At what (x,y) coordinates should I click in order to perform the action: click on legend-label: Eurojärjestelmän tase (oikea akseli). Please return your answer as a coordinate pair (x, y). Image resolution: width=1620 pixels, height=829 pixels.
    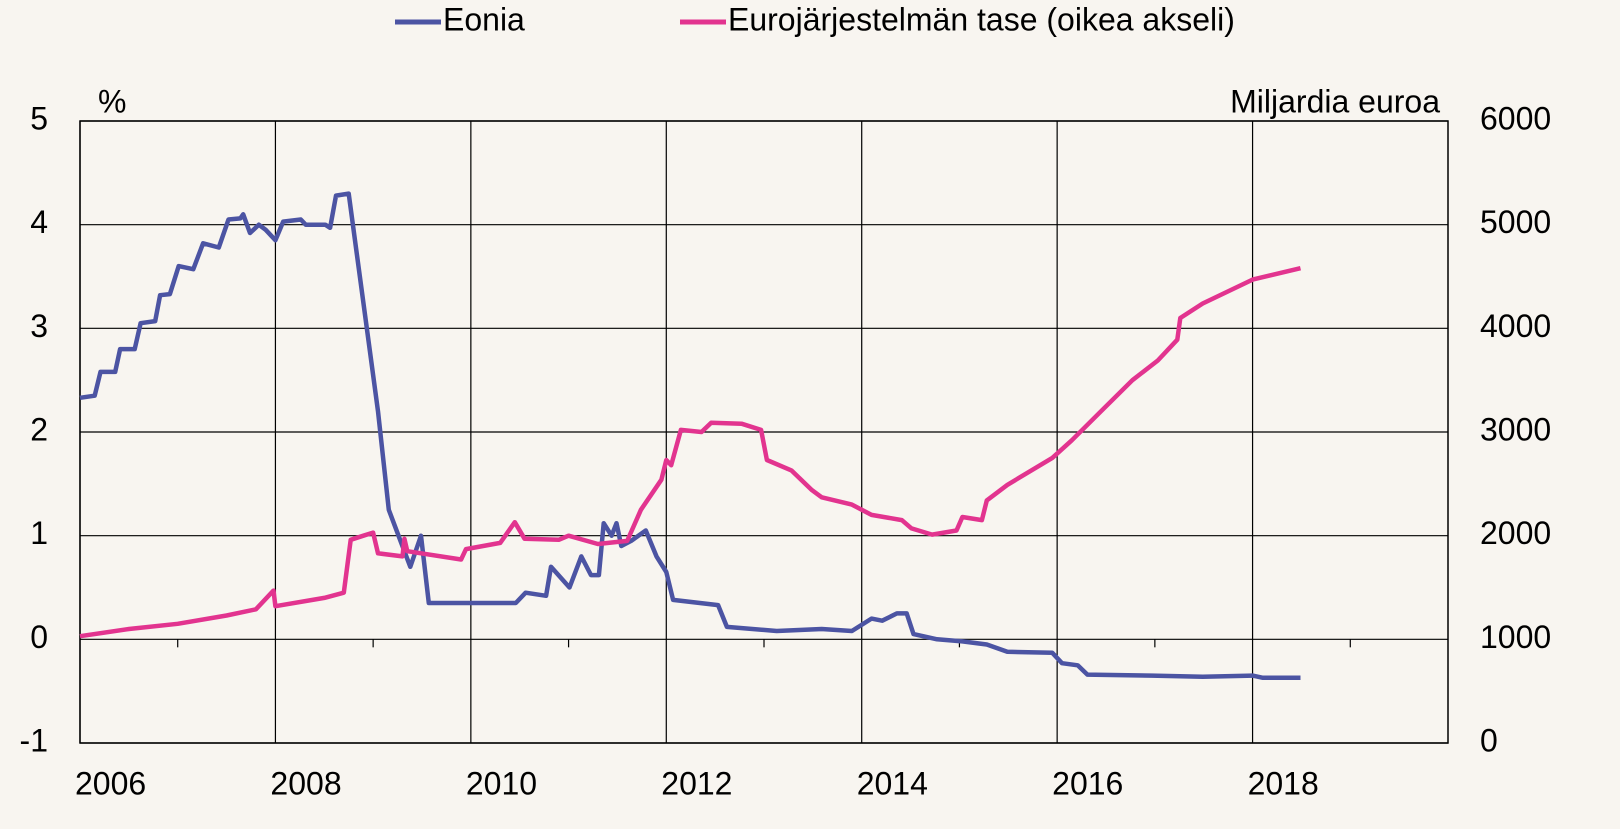
    Looking at the image, I should click on (981, 19).